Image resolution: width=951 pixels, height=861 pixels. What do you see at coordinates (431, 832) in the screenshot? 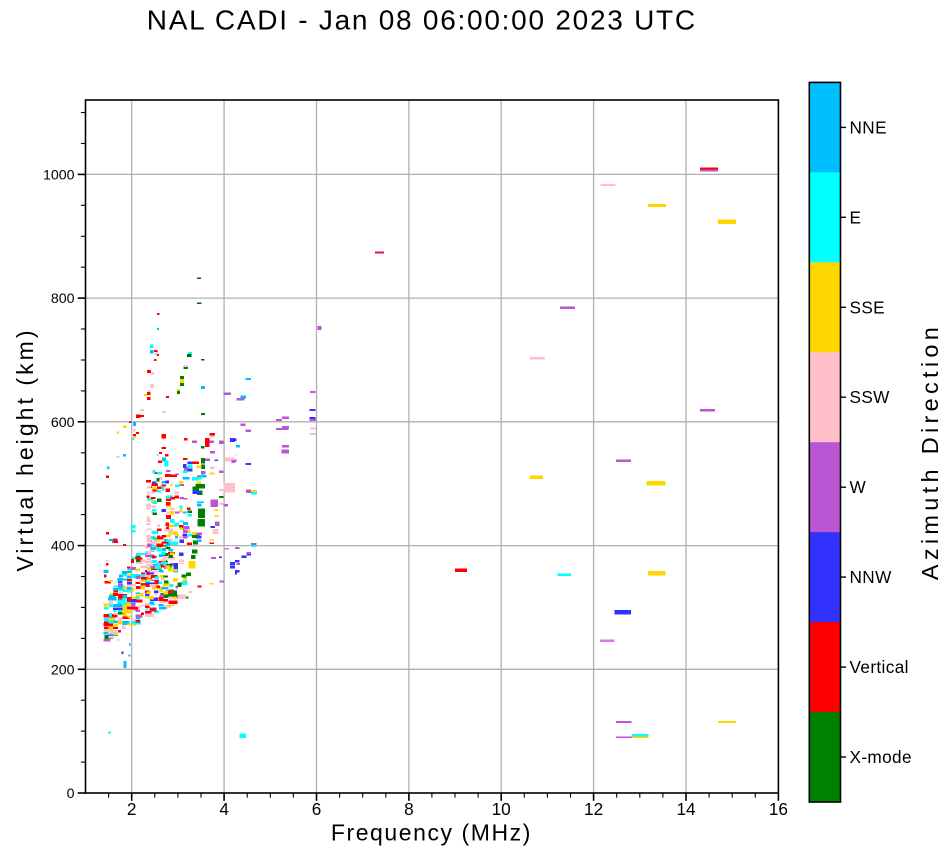
I see `svg-text: Frequency (MHz)` at bounding box center [431, 832].